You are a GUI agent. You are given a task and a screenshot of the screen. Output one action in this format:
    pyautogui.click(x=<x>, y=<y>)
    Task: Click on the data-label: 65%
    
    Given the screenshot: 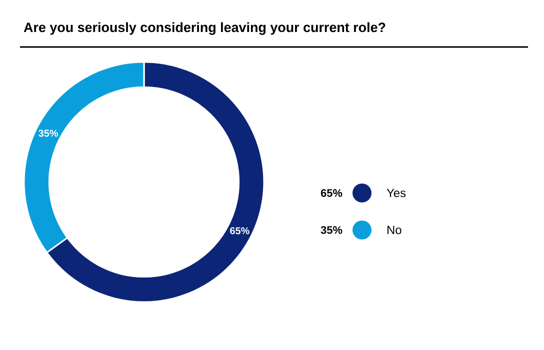 What is the action you would take?
    pyautogui.click(x=240, y=230)
    